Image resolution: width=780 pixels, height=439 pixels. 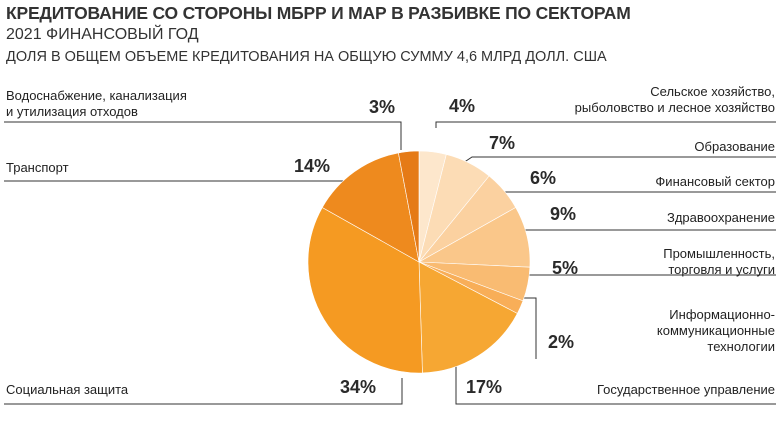 I want to click on slice-label: Информационно-коммуникационные технологии, so click(x=715, y=330).